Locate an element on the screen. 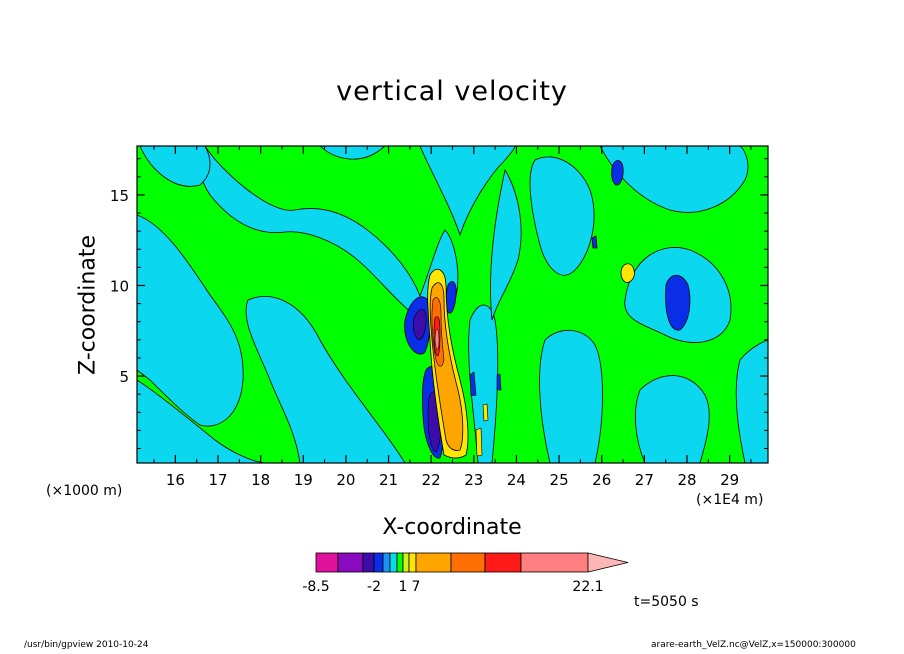  x-tick-label: 25 is located at coordinates (559, 480).